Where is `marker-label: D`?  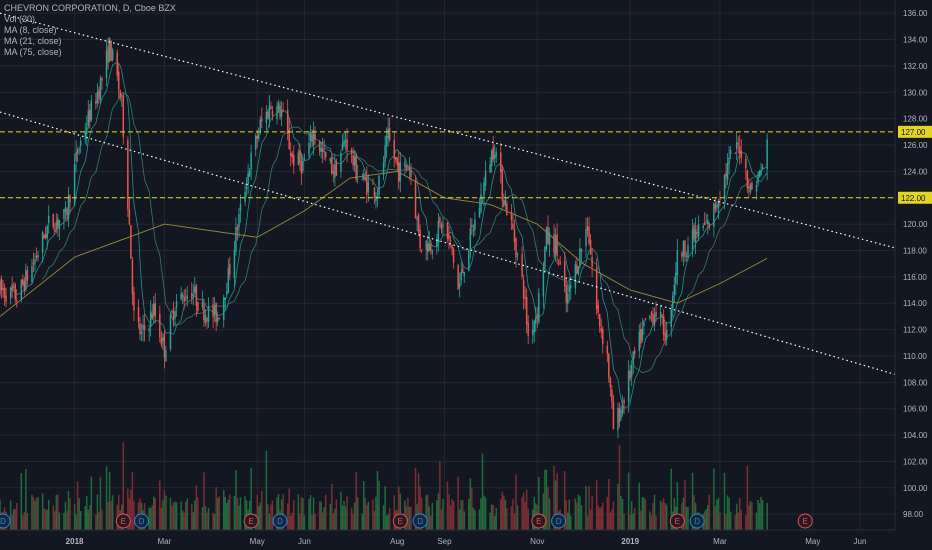
marker-label: D is located at coordinates (420, 521).